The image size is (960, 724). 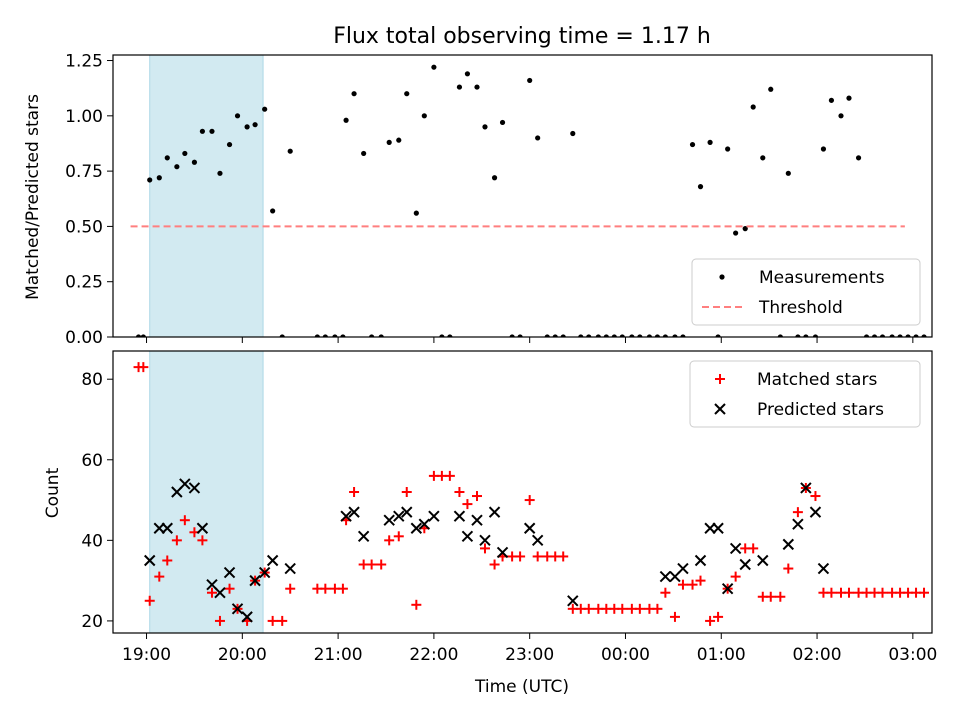 What do you see at coordinates (817, 380) in the screenshot?
I see `matched-legend-label: Matched stars` at bounding box center [817, 380].